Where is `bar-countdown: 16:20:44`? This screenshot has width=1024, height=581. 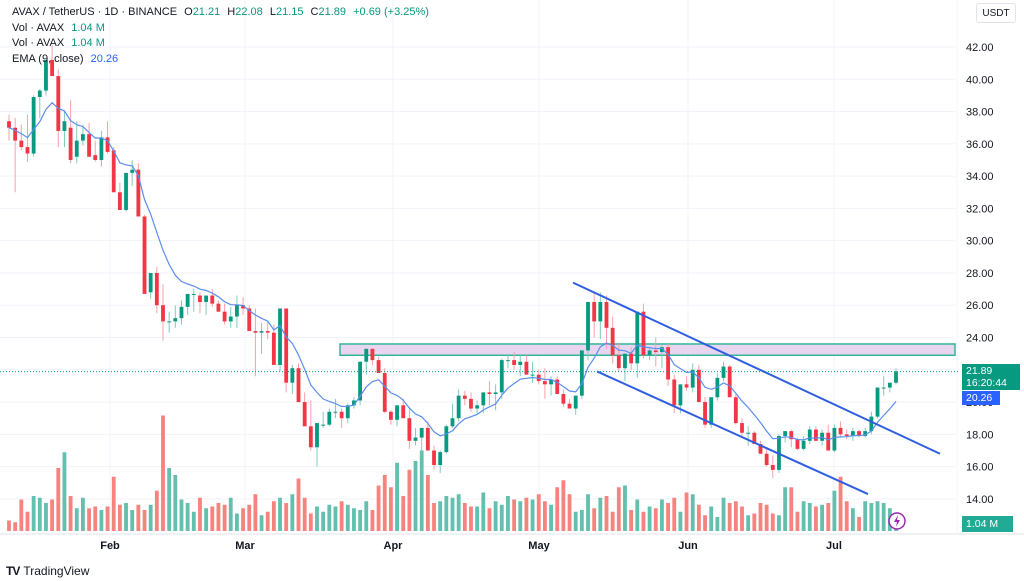 bar-countdown: 16:20:44 is located at coordinates (986, 383).